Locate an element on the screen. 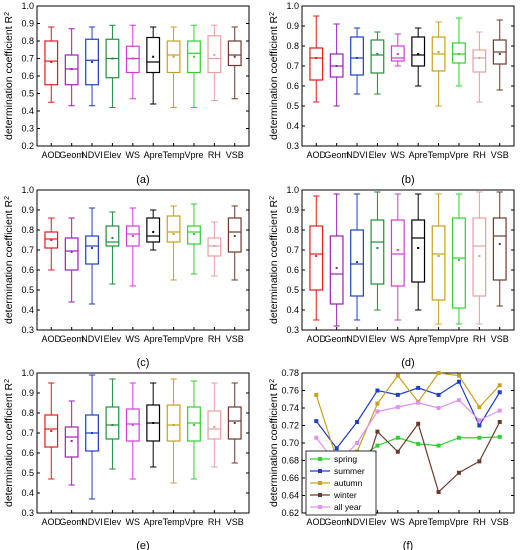 The width and height of the screenshot is (520, 550). y-tick-label: 0.76 is located at coordinates (290, 391).